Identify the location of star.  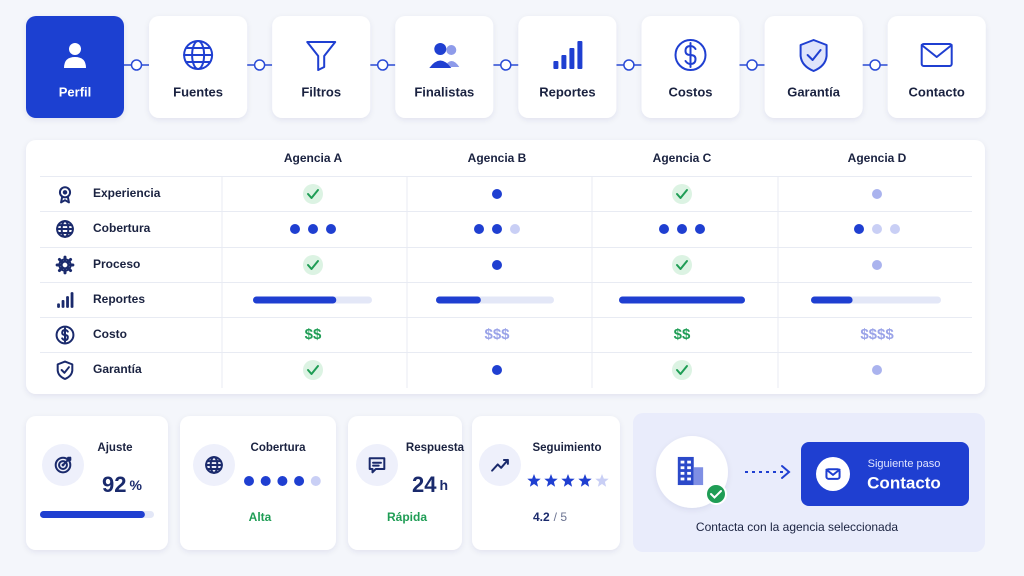
(534, 480).